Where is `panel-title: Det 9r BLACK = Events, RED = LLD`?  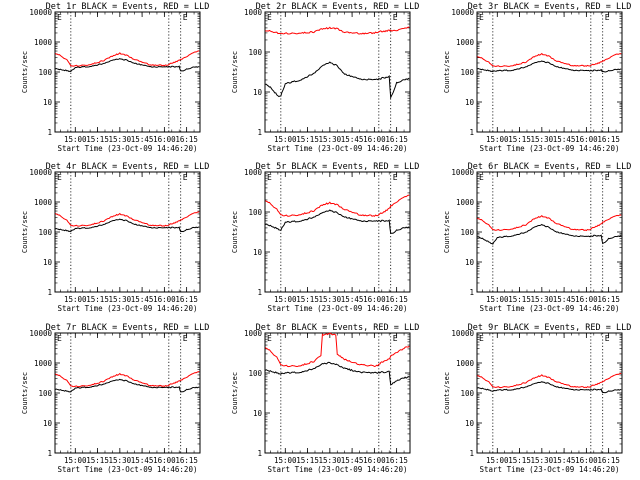
panel-title: Det 9r BLACK = Events, RED = LLD is located at coordinates (550, 328).